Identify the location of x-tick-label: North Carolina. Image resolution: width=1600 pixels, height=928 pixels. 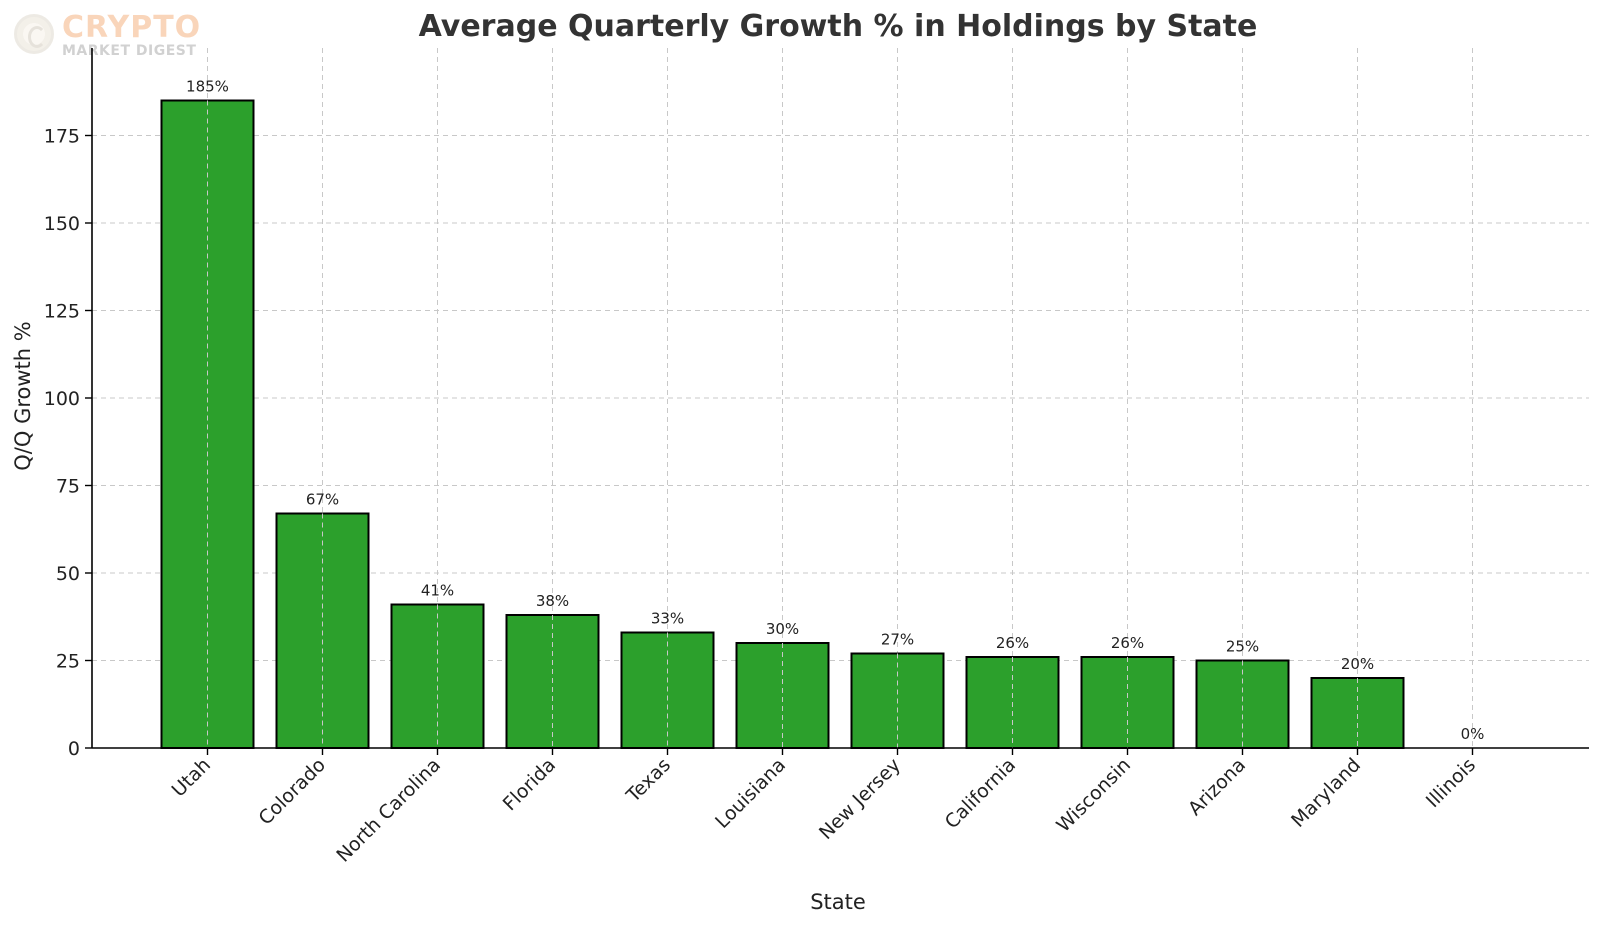
(388, 810).